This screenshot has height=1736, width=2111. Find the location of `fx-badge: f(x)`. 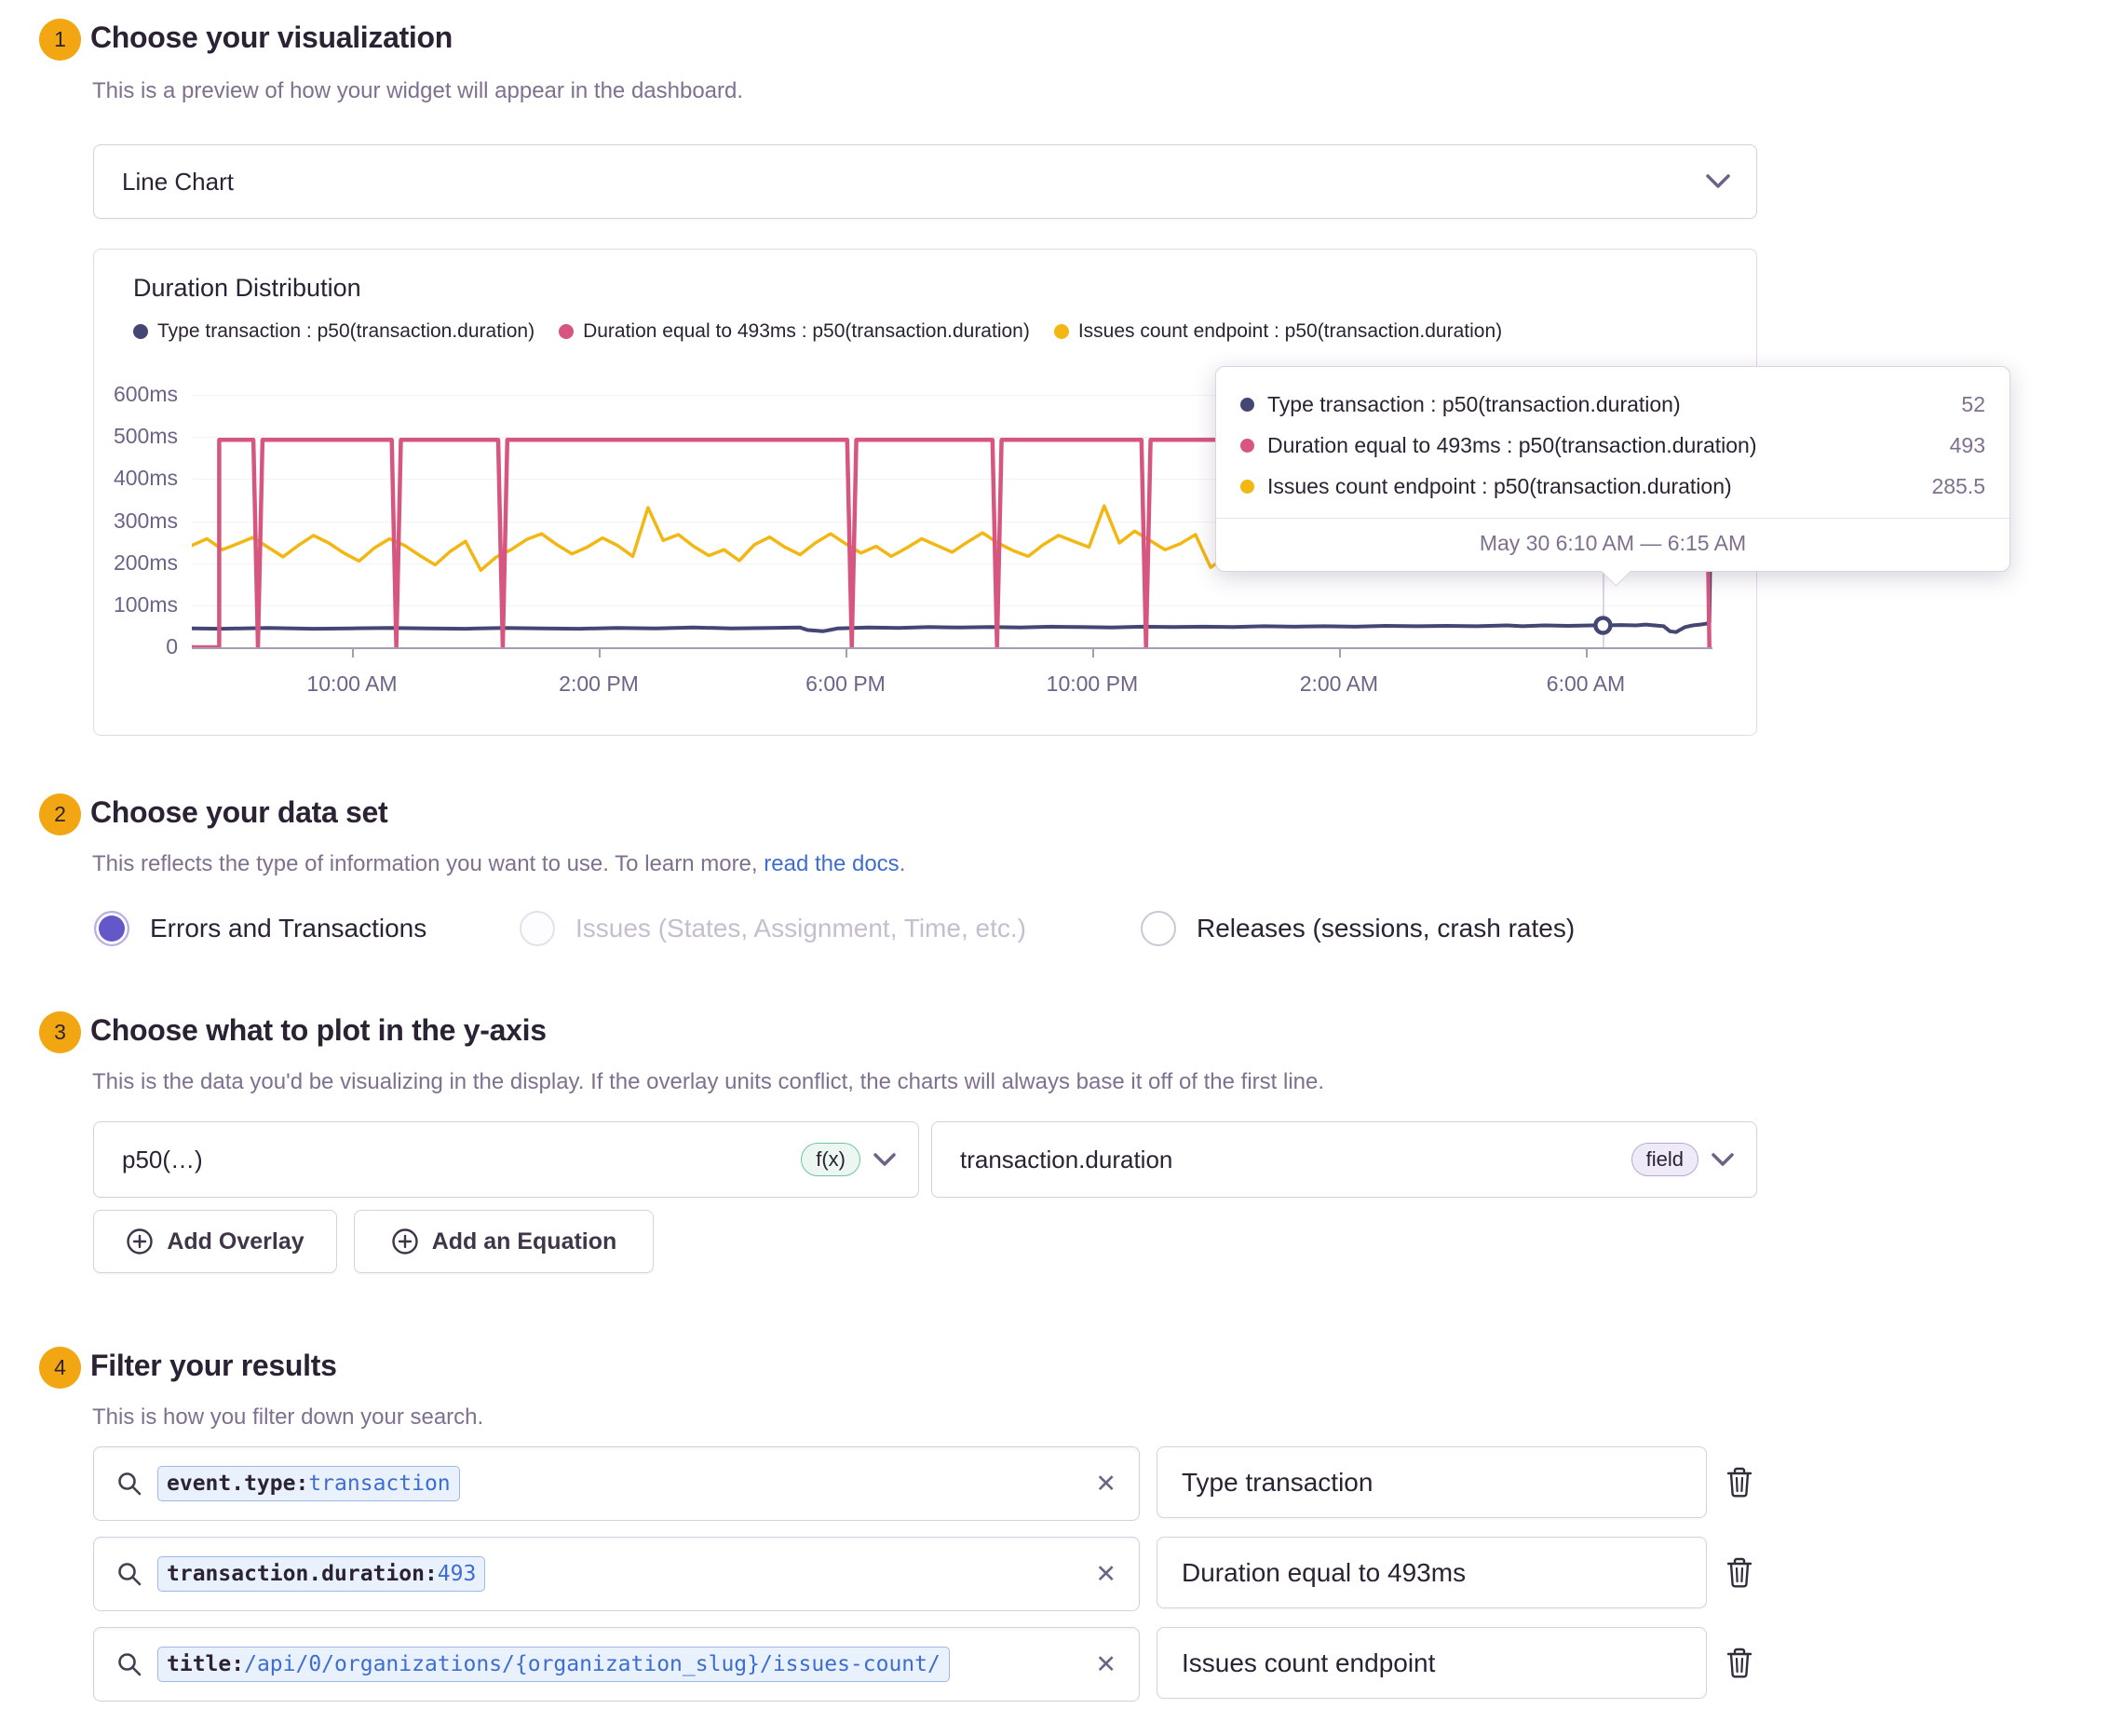

fx-badge: f(x) is located at coordinates (830, 1159).